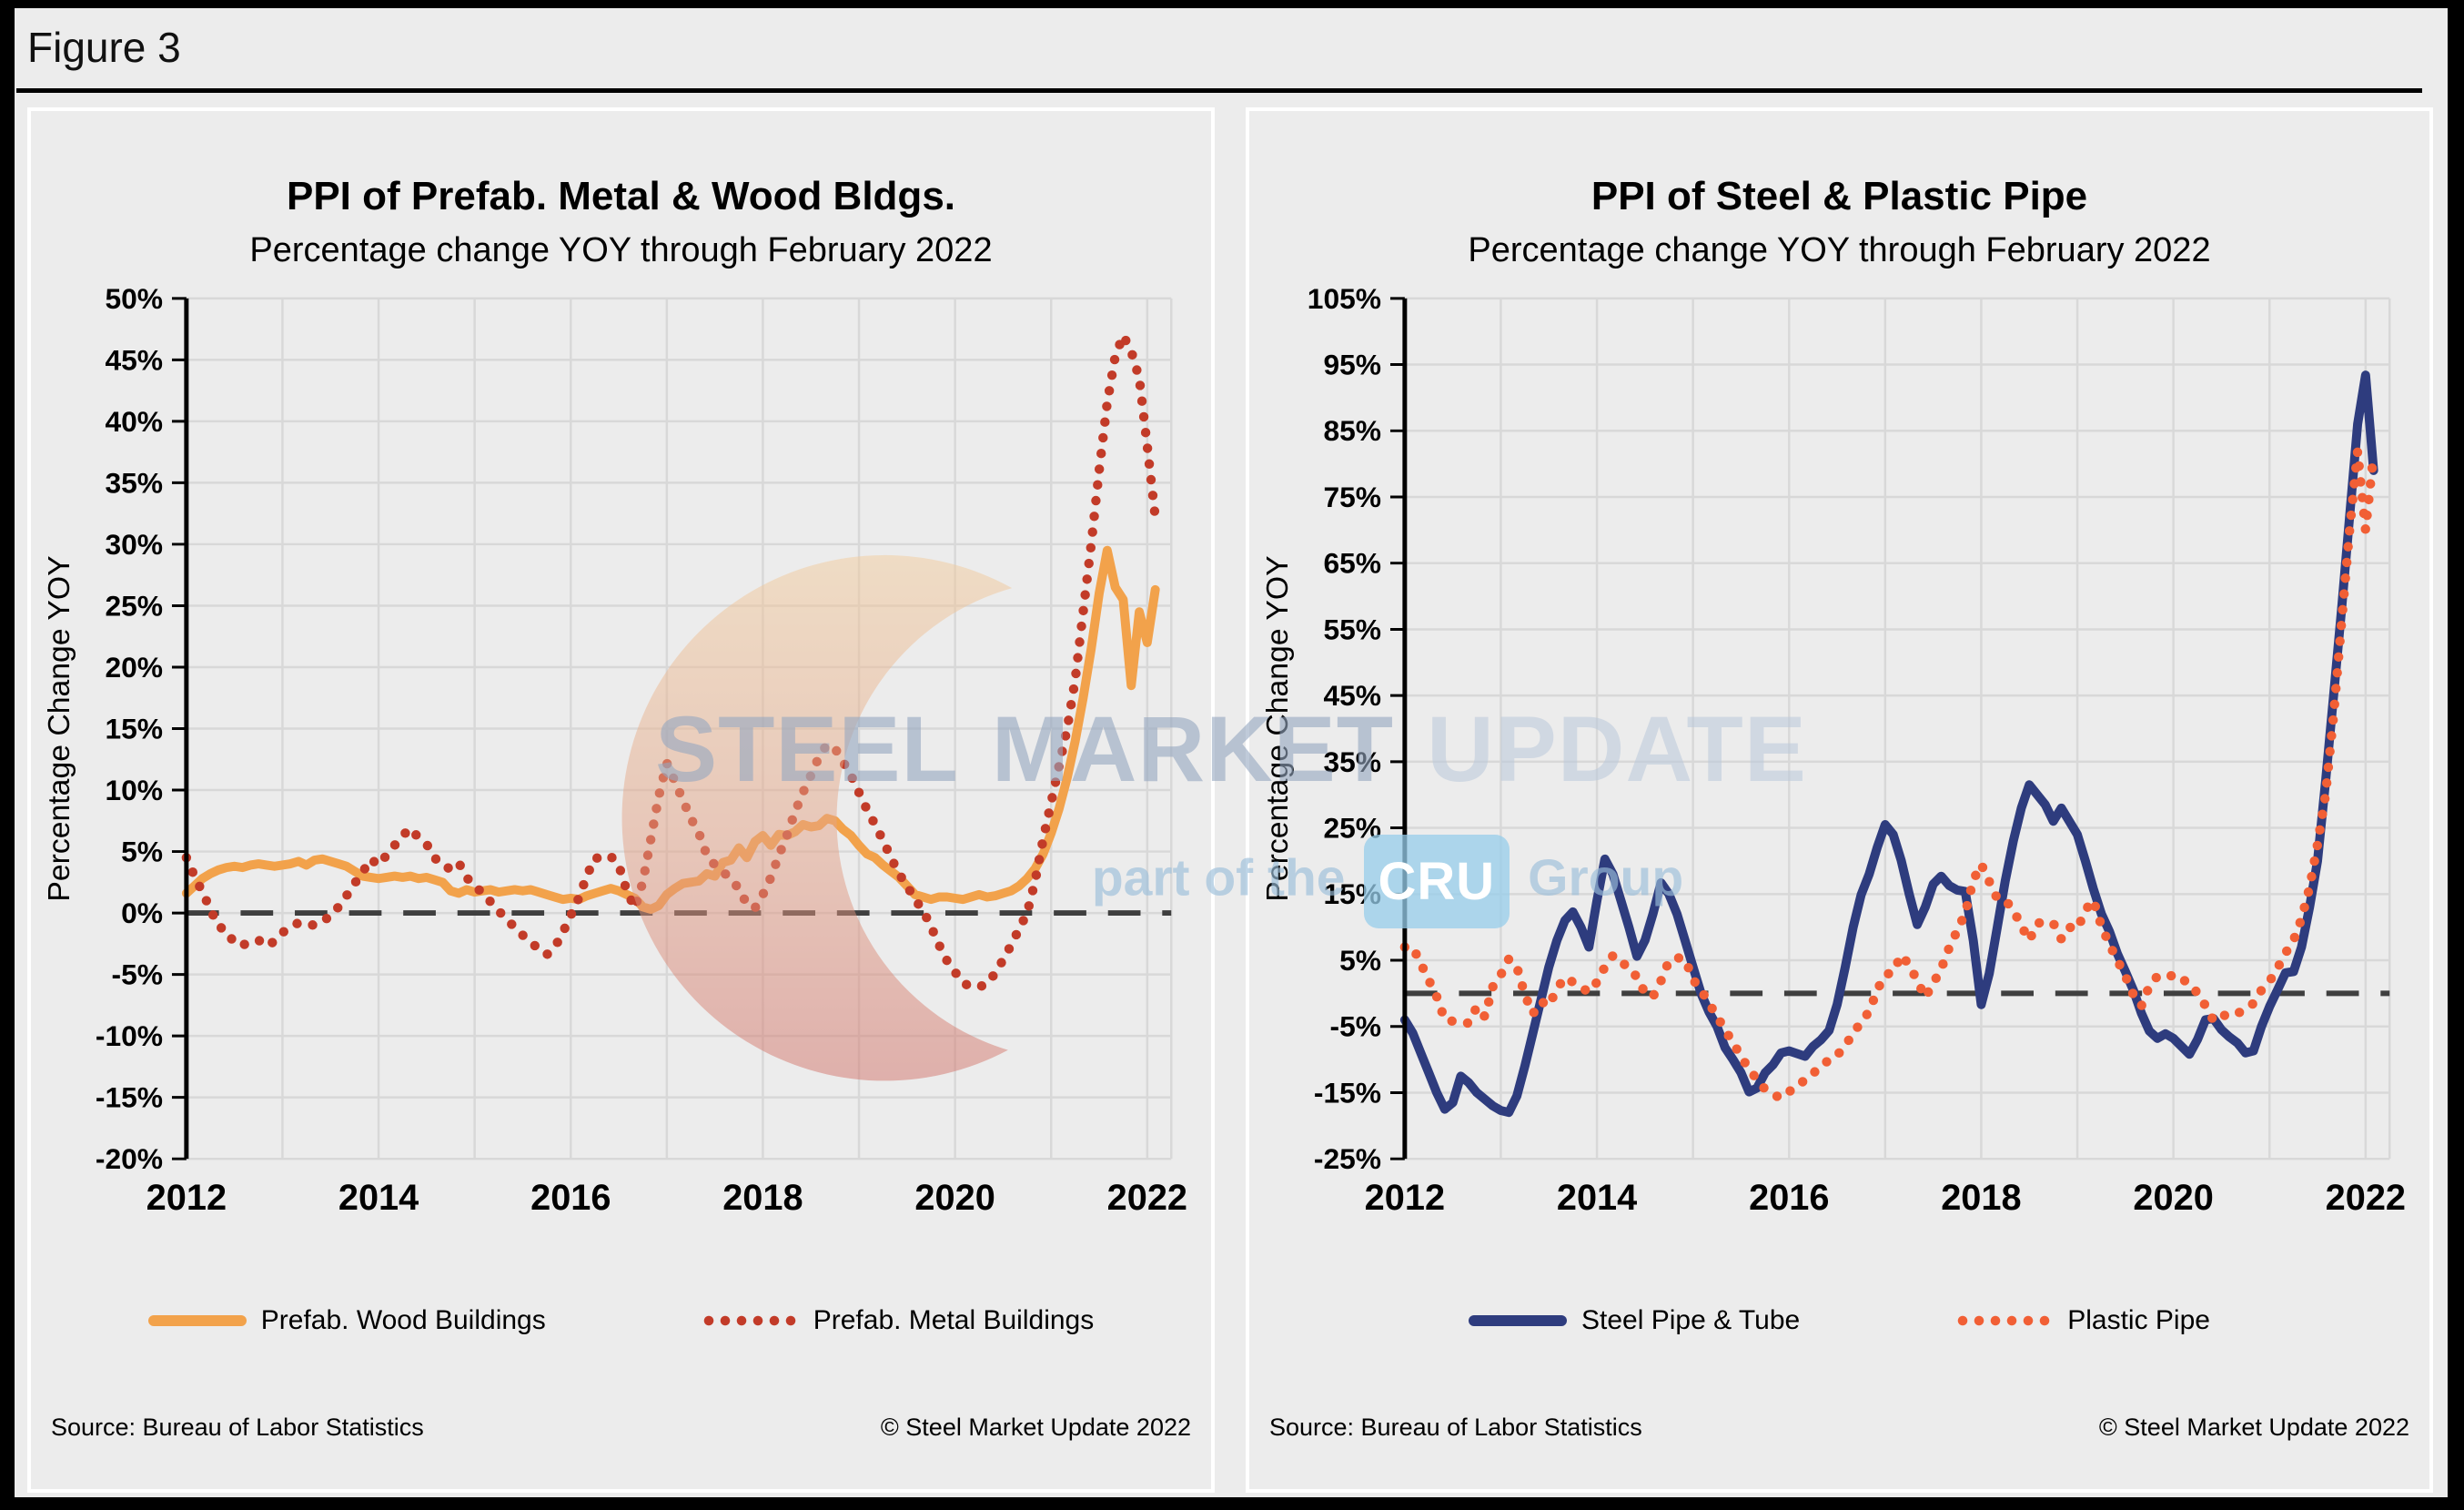 The height and width of the screenshot is (1510, 2464). I want to click on svg-text: 30%, so click(134, 544).